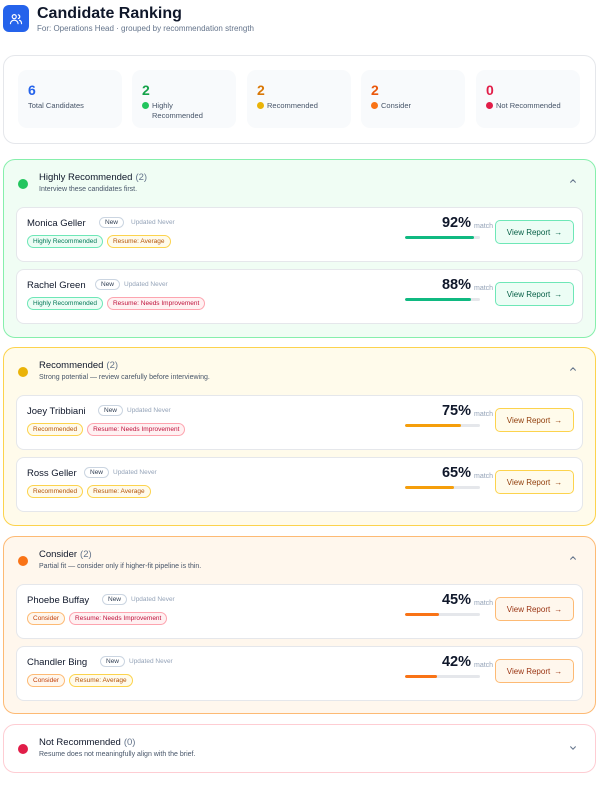 The image size is (602, 797). I want to click on stat-highly-recommended: 2 Highly Recommended, so click(184, 99).